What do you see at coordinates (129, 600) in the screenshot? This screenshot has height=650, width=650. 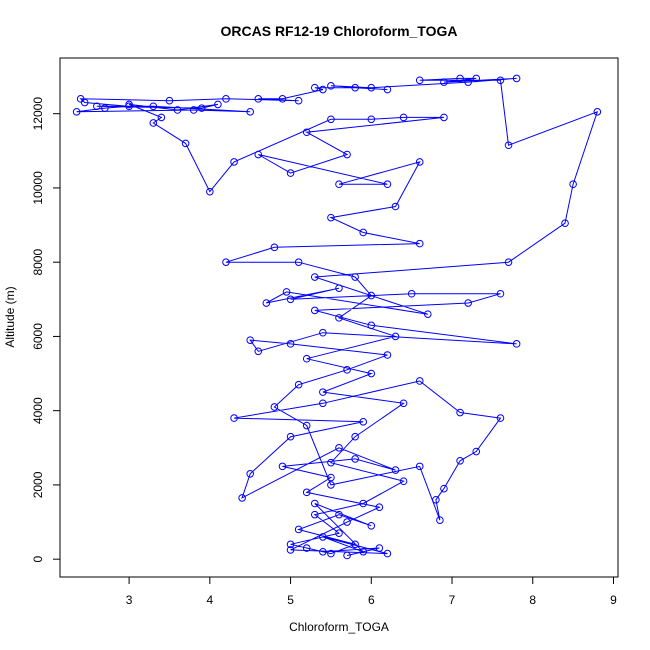 I see `x-tick-label: 3` at bounding box center [129, 600].